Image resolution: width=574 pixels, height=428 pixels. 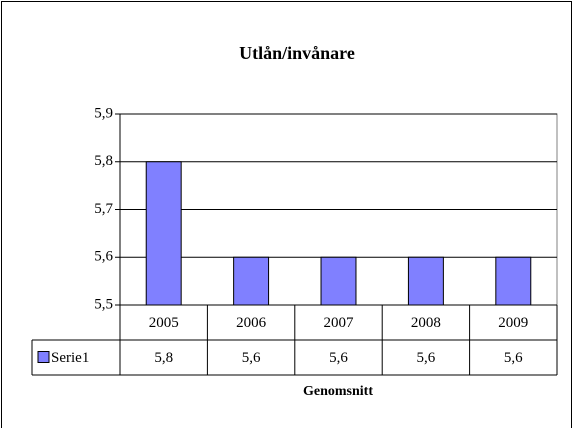 I want to click on x-tick-label: 2009, so click(x=513, y=323).